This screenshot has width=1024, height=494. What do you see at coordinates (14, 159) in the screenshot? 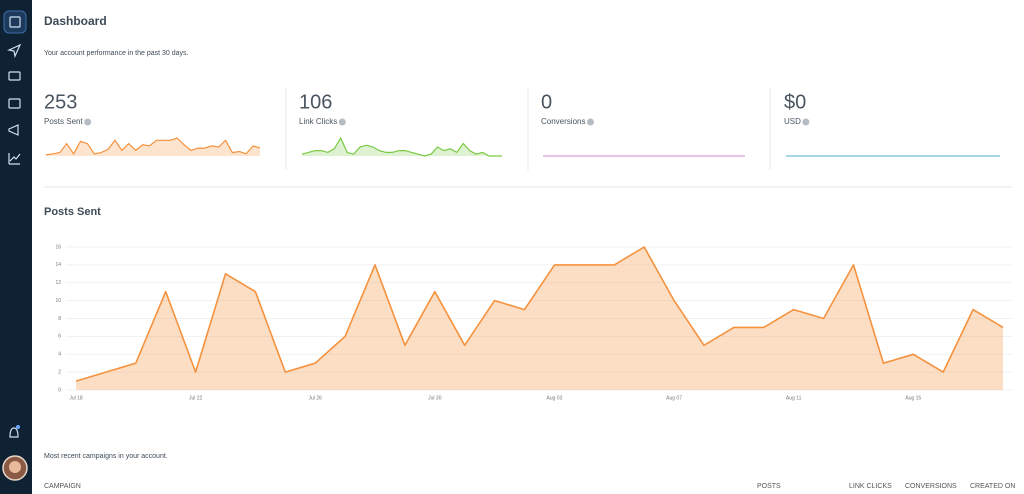
I see `nav-analytics` at bounding box center [14, 159].